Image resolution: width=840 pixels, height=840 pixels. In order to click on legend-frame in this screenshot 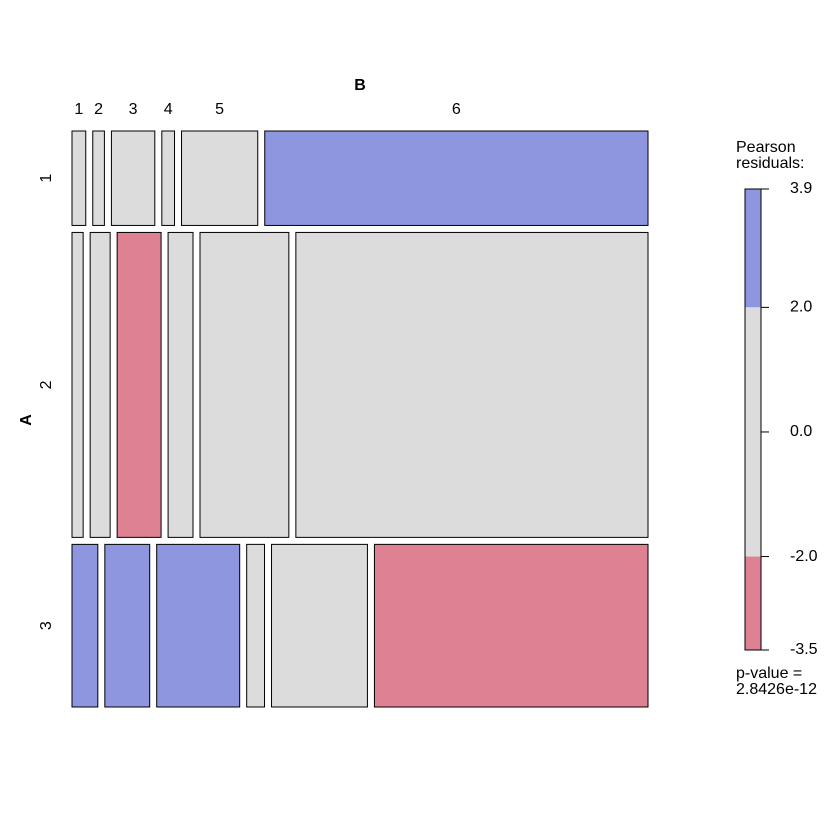, I will do `click(753, 419)`.